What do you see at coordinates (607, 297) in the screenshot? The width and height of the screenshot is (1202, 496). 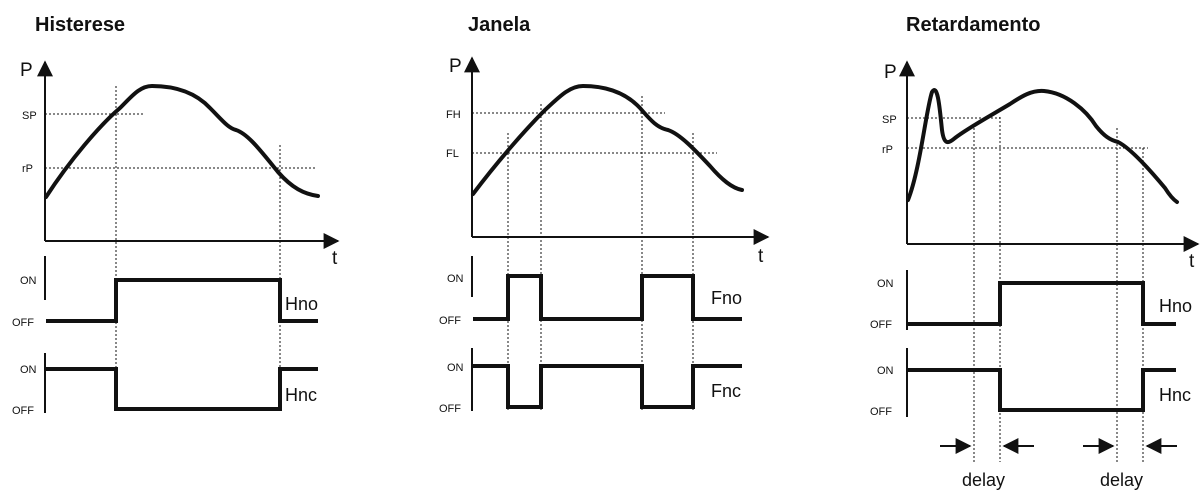 I see `fno-signal` at bounding box center [607, 297].